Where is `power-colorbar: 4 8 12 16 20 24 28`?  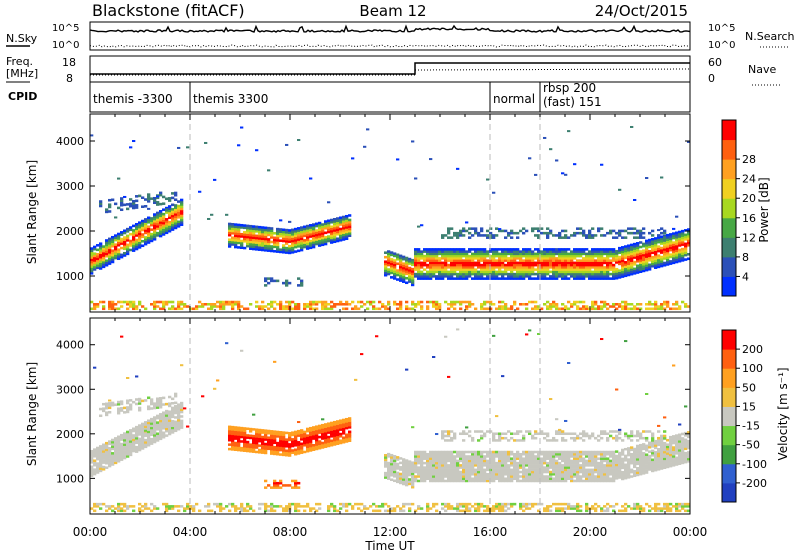 power-colorbar: 4 8 12 16 20 24 28 is located at coordinates (738, 208).